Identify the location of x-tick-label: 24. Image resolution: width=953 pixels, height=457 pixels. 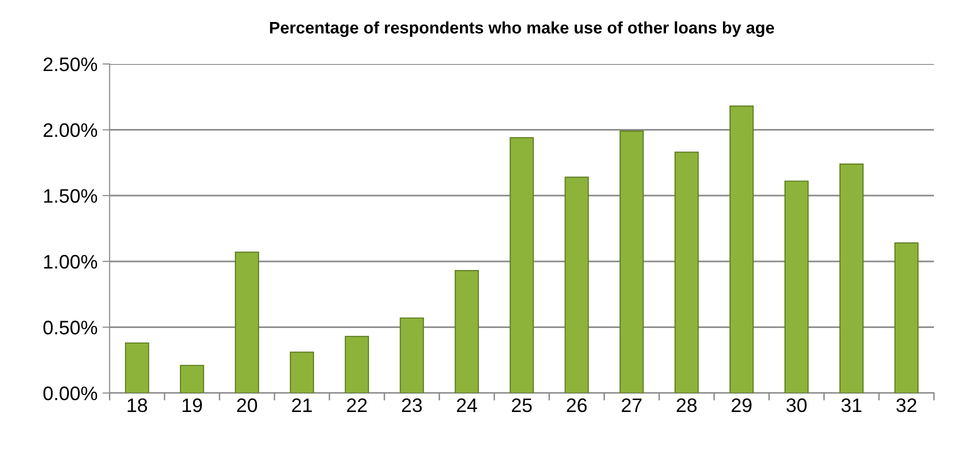
(467, 405).